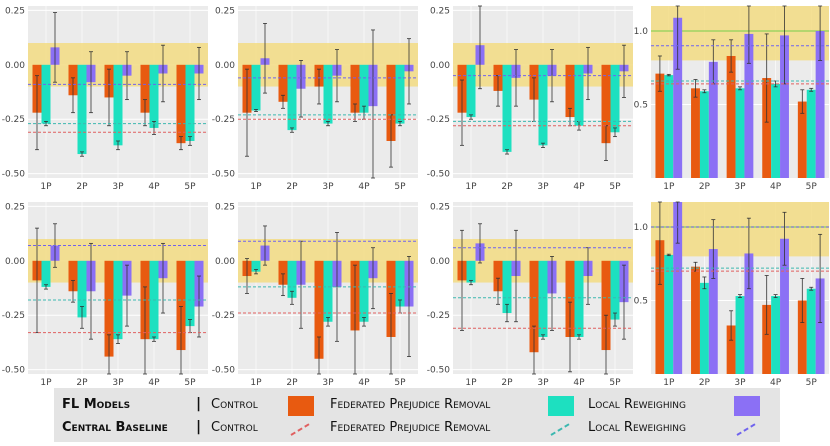 This screenshot has width=830, height=446. I want to click on chart-panel-1: -0.50 -0.25 0.00 0.25 1P 2P 3P 4P 5P, so click(105, 99).